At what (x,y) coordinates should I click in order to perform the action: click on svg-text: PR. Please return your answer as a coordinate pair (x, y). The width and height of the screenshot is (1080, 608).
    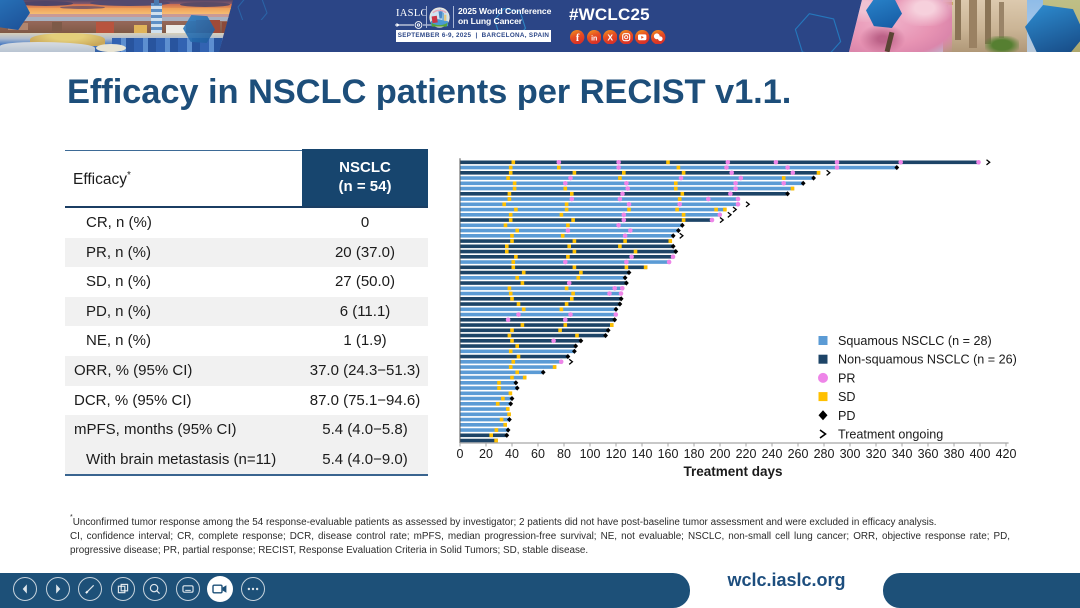
    Looking at the image, I should click on (847, 378).